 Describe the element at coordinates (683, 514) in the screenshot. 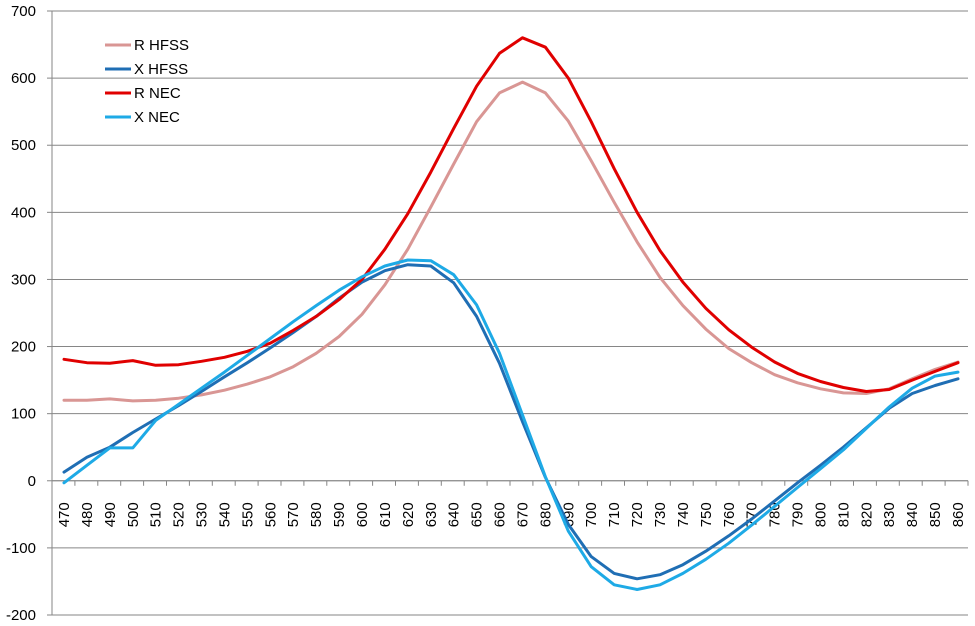

I see `x-tick-label: 740` at that location.